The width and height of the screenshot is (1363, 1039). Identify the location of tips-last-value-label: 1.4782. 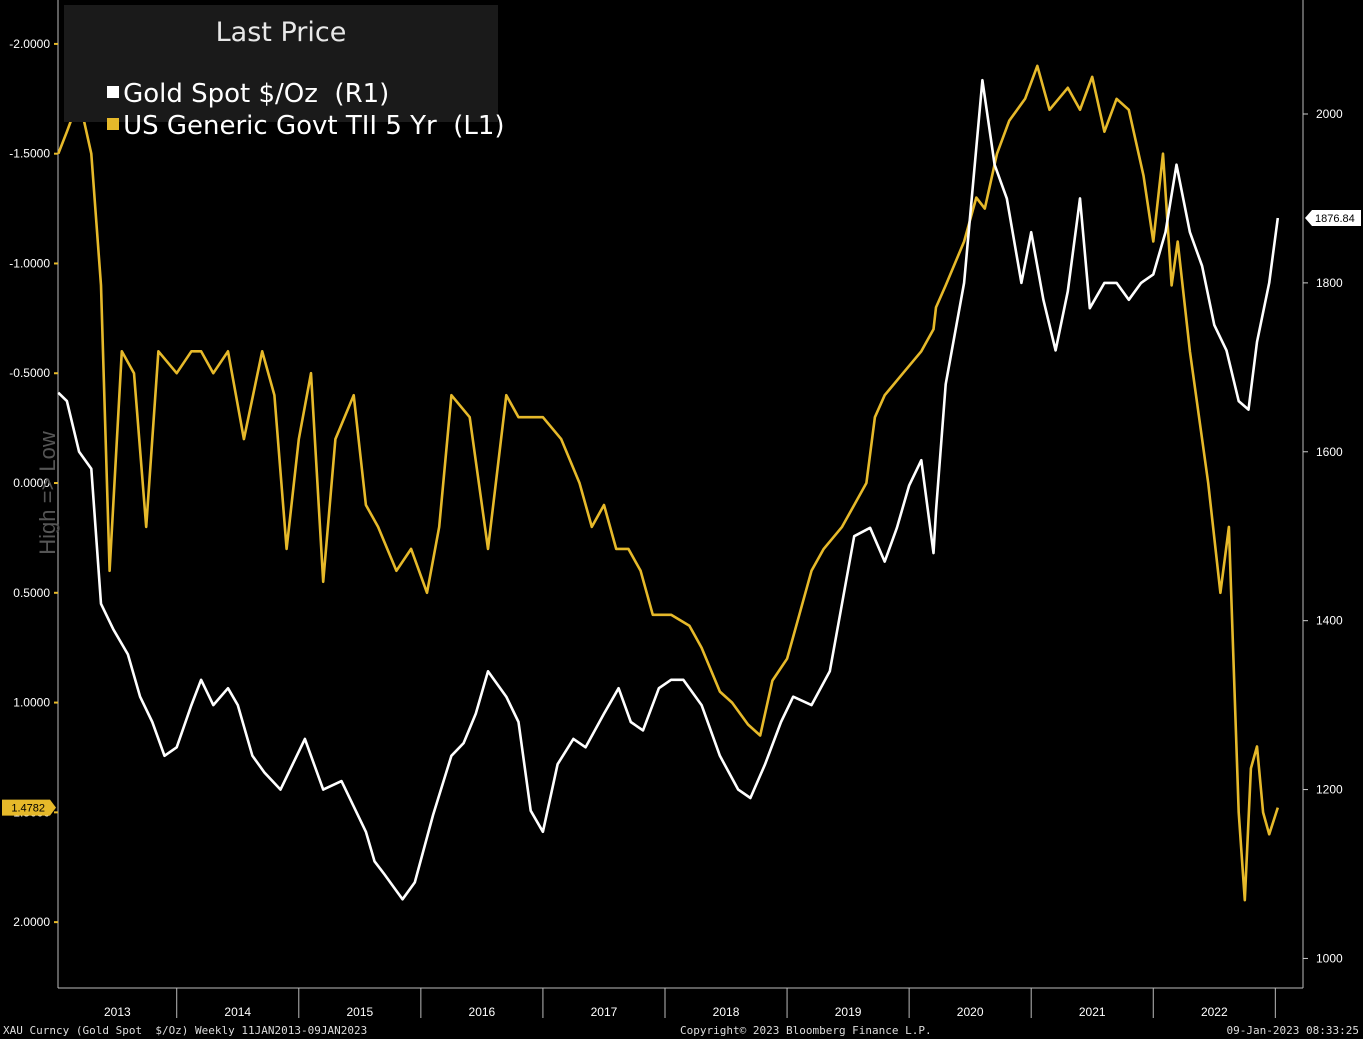
(28, 809).